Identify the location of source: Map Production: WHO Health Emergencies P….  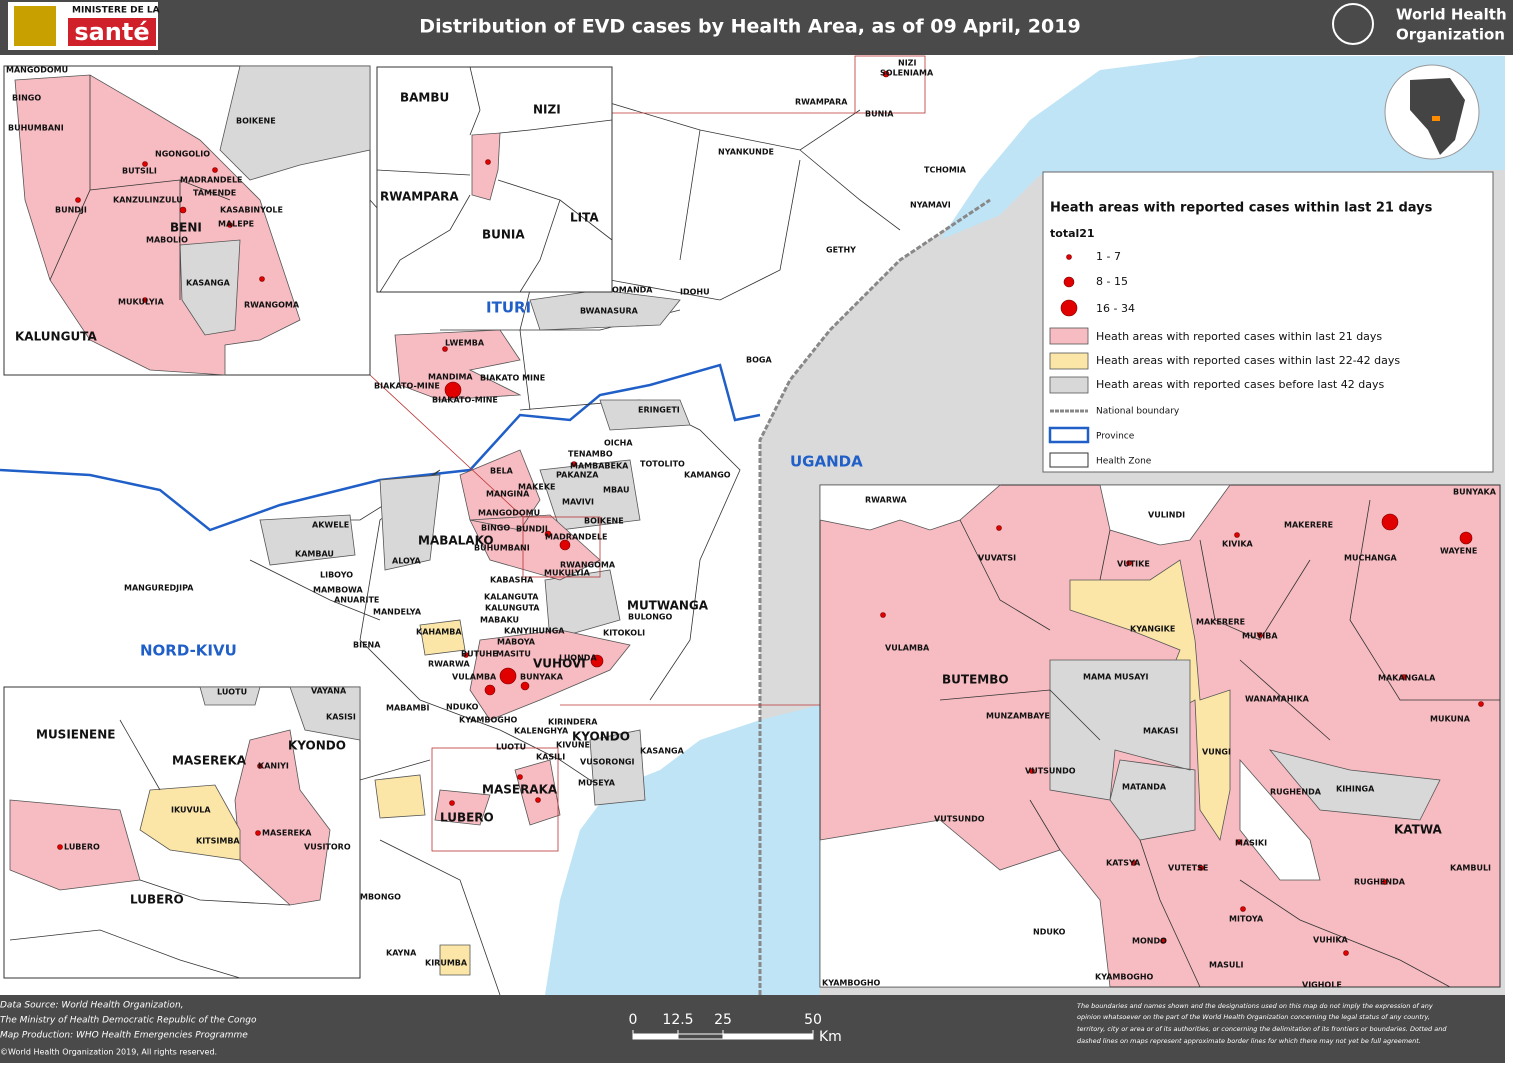
(124, 1036).